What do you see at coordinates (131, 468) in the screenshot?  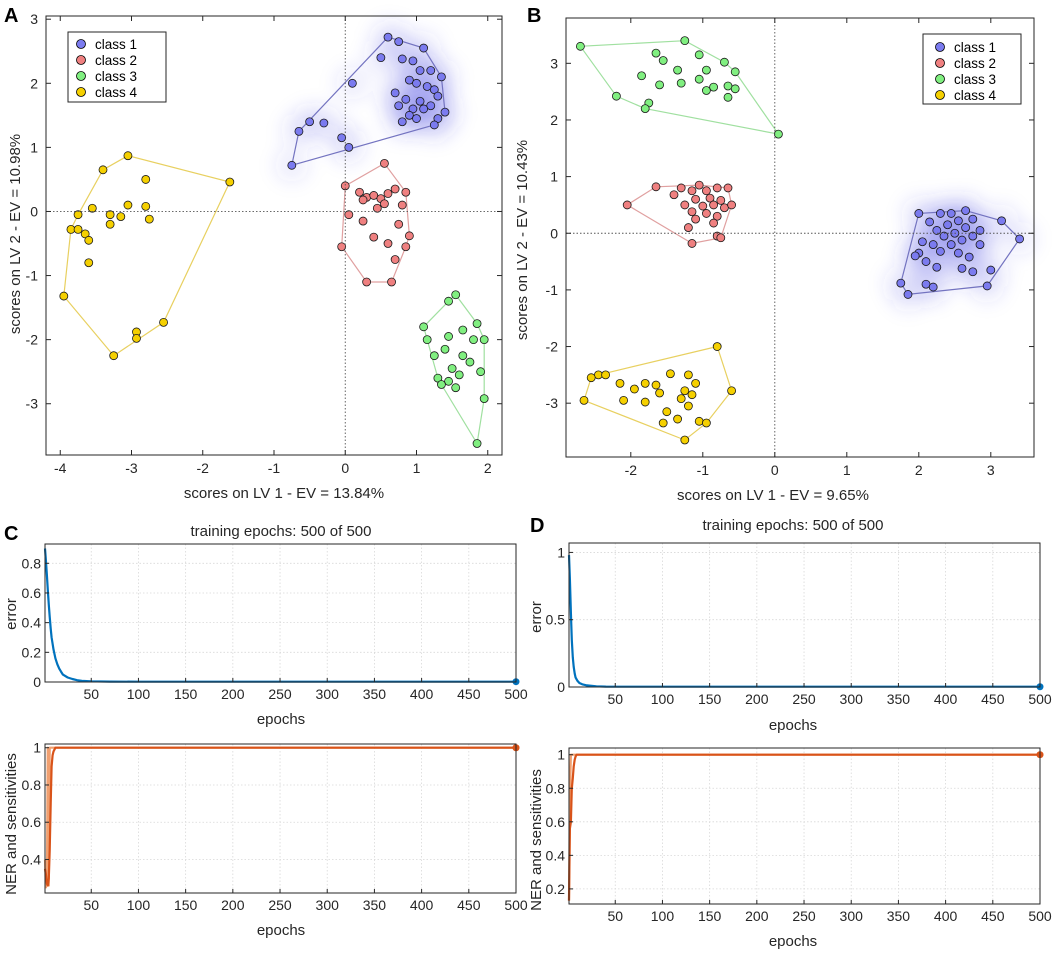 I see `x-tick-label: -3` at bounding box center [131, 468].